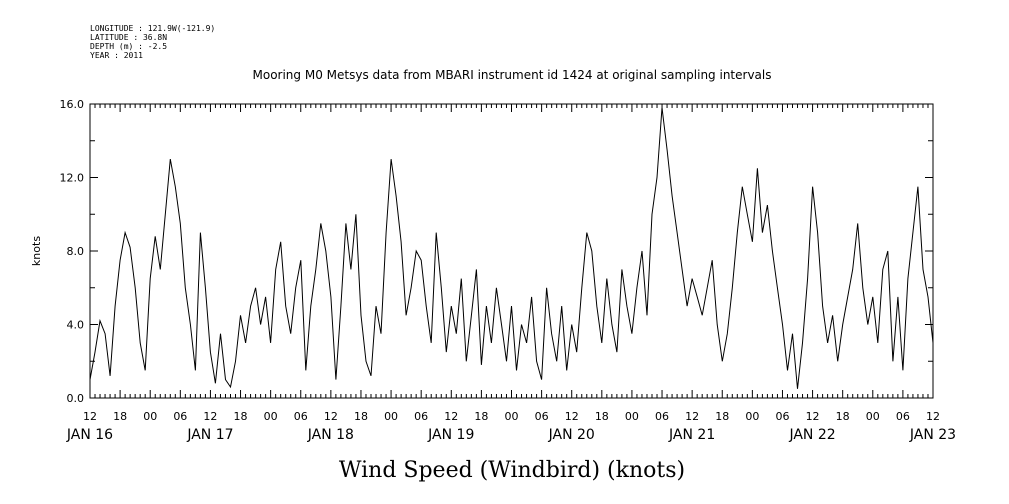 The height and width of the screenshot is (504, 1009). What do you see at coordinates (152, 28) in the screenshot?
I see `longitude-label: LONGITUDE : 121.9W(-121.9)` at bounding box center [152, 28].